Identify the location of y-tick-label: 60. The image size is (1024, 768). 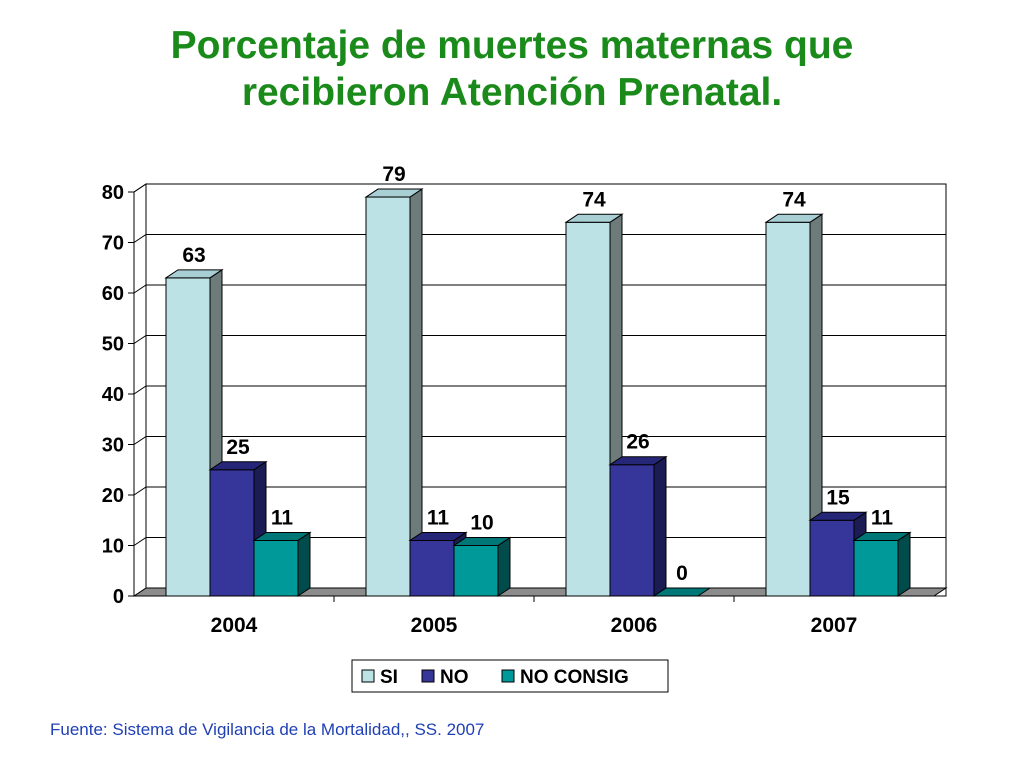
(113, 294).